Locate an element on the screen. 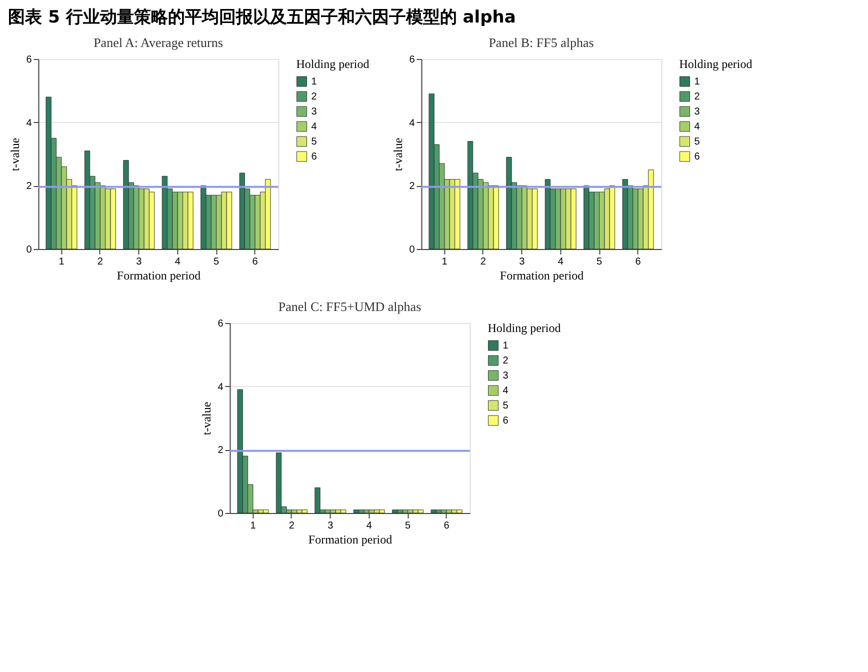 Image resolution: width=868 pixels, height=672 pixels. chart-title: Panel C: FF5+UMD alphas is located at coordinates (350, 306).